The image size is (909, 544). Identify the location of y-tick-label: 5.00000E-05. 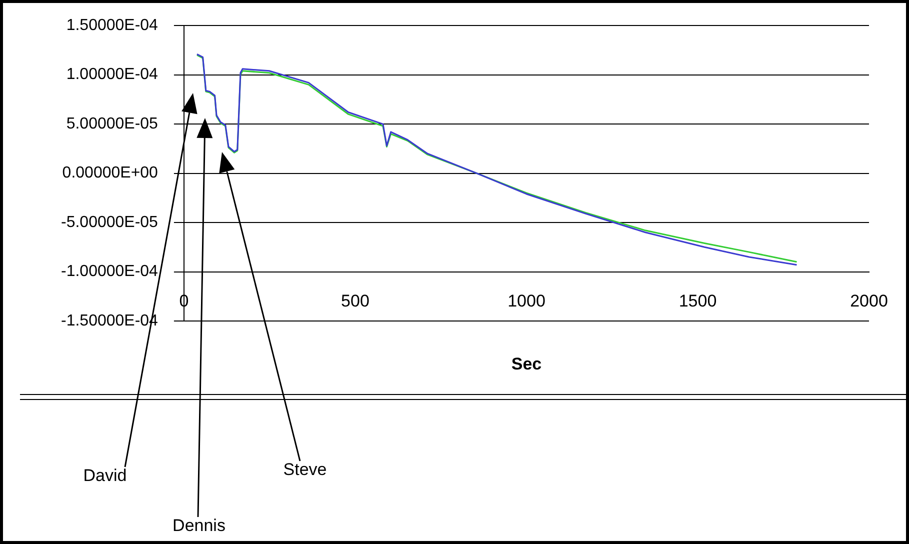
(112, 123).